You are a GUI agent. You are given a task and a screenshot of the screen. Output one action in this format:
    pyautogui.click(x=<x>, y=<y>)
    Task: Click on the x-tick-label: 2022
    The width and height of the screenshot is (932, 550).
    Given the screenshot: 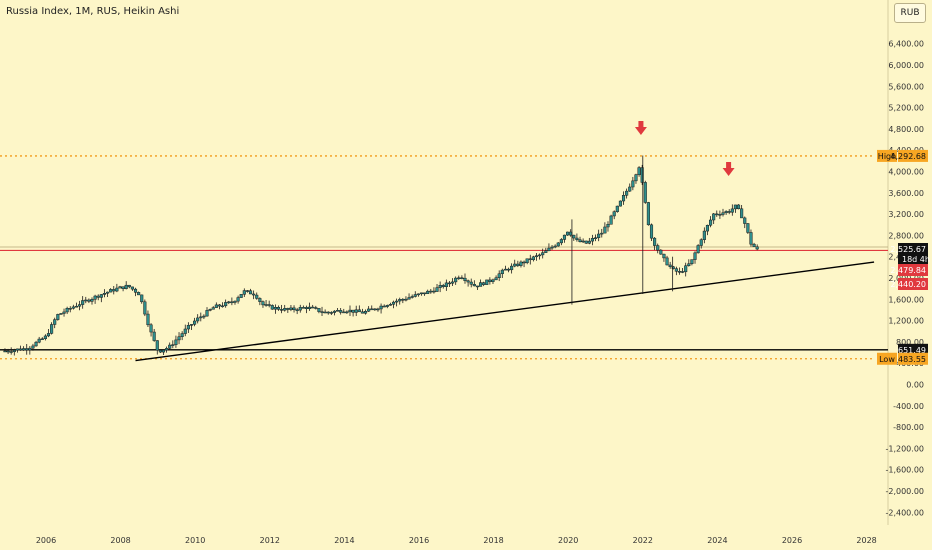 What is the action you would take?
    pyautogui.click(x=643, y=540)
    